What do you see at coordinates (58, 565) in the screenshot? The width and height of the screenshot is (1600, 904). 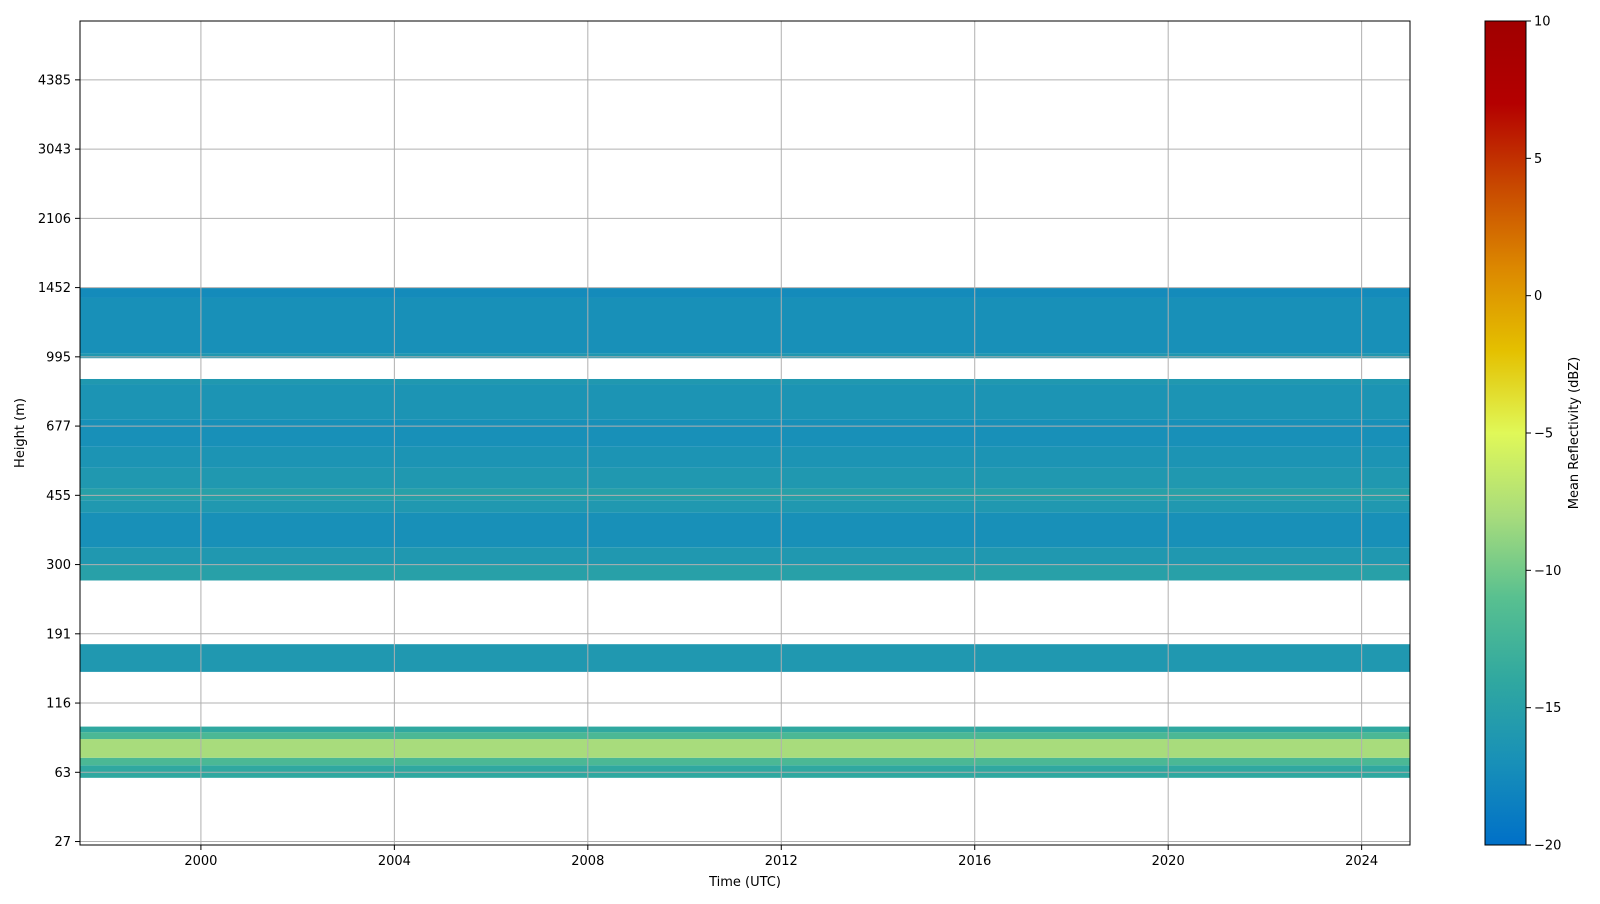 I see `y-tick-label: 300` at bounding box center [58, 565].